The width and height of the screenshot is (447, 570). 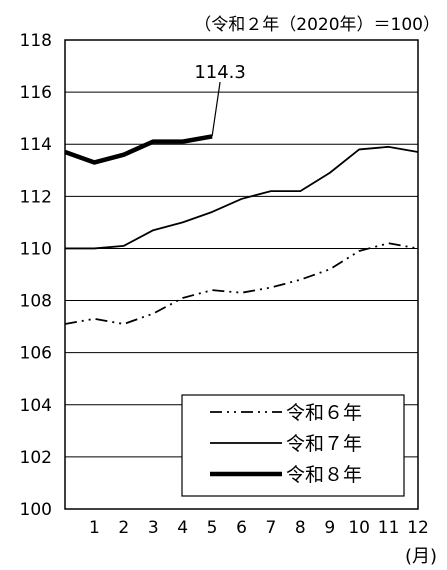 What do you see at coordinates (36, 406) in the screenshot?
I see `y-tick-label: 104` at bounding box center [36, 406].